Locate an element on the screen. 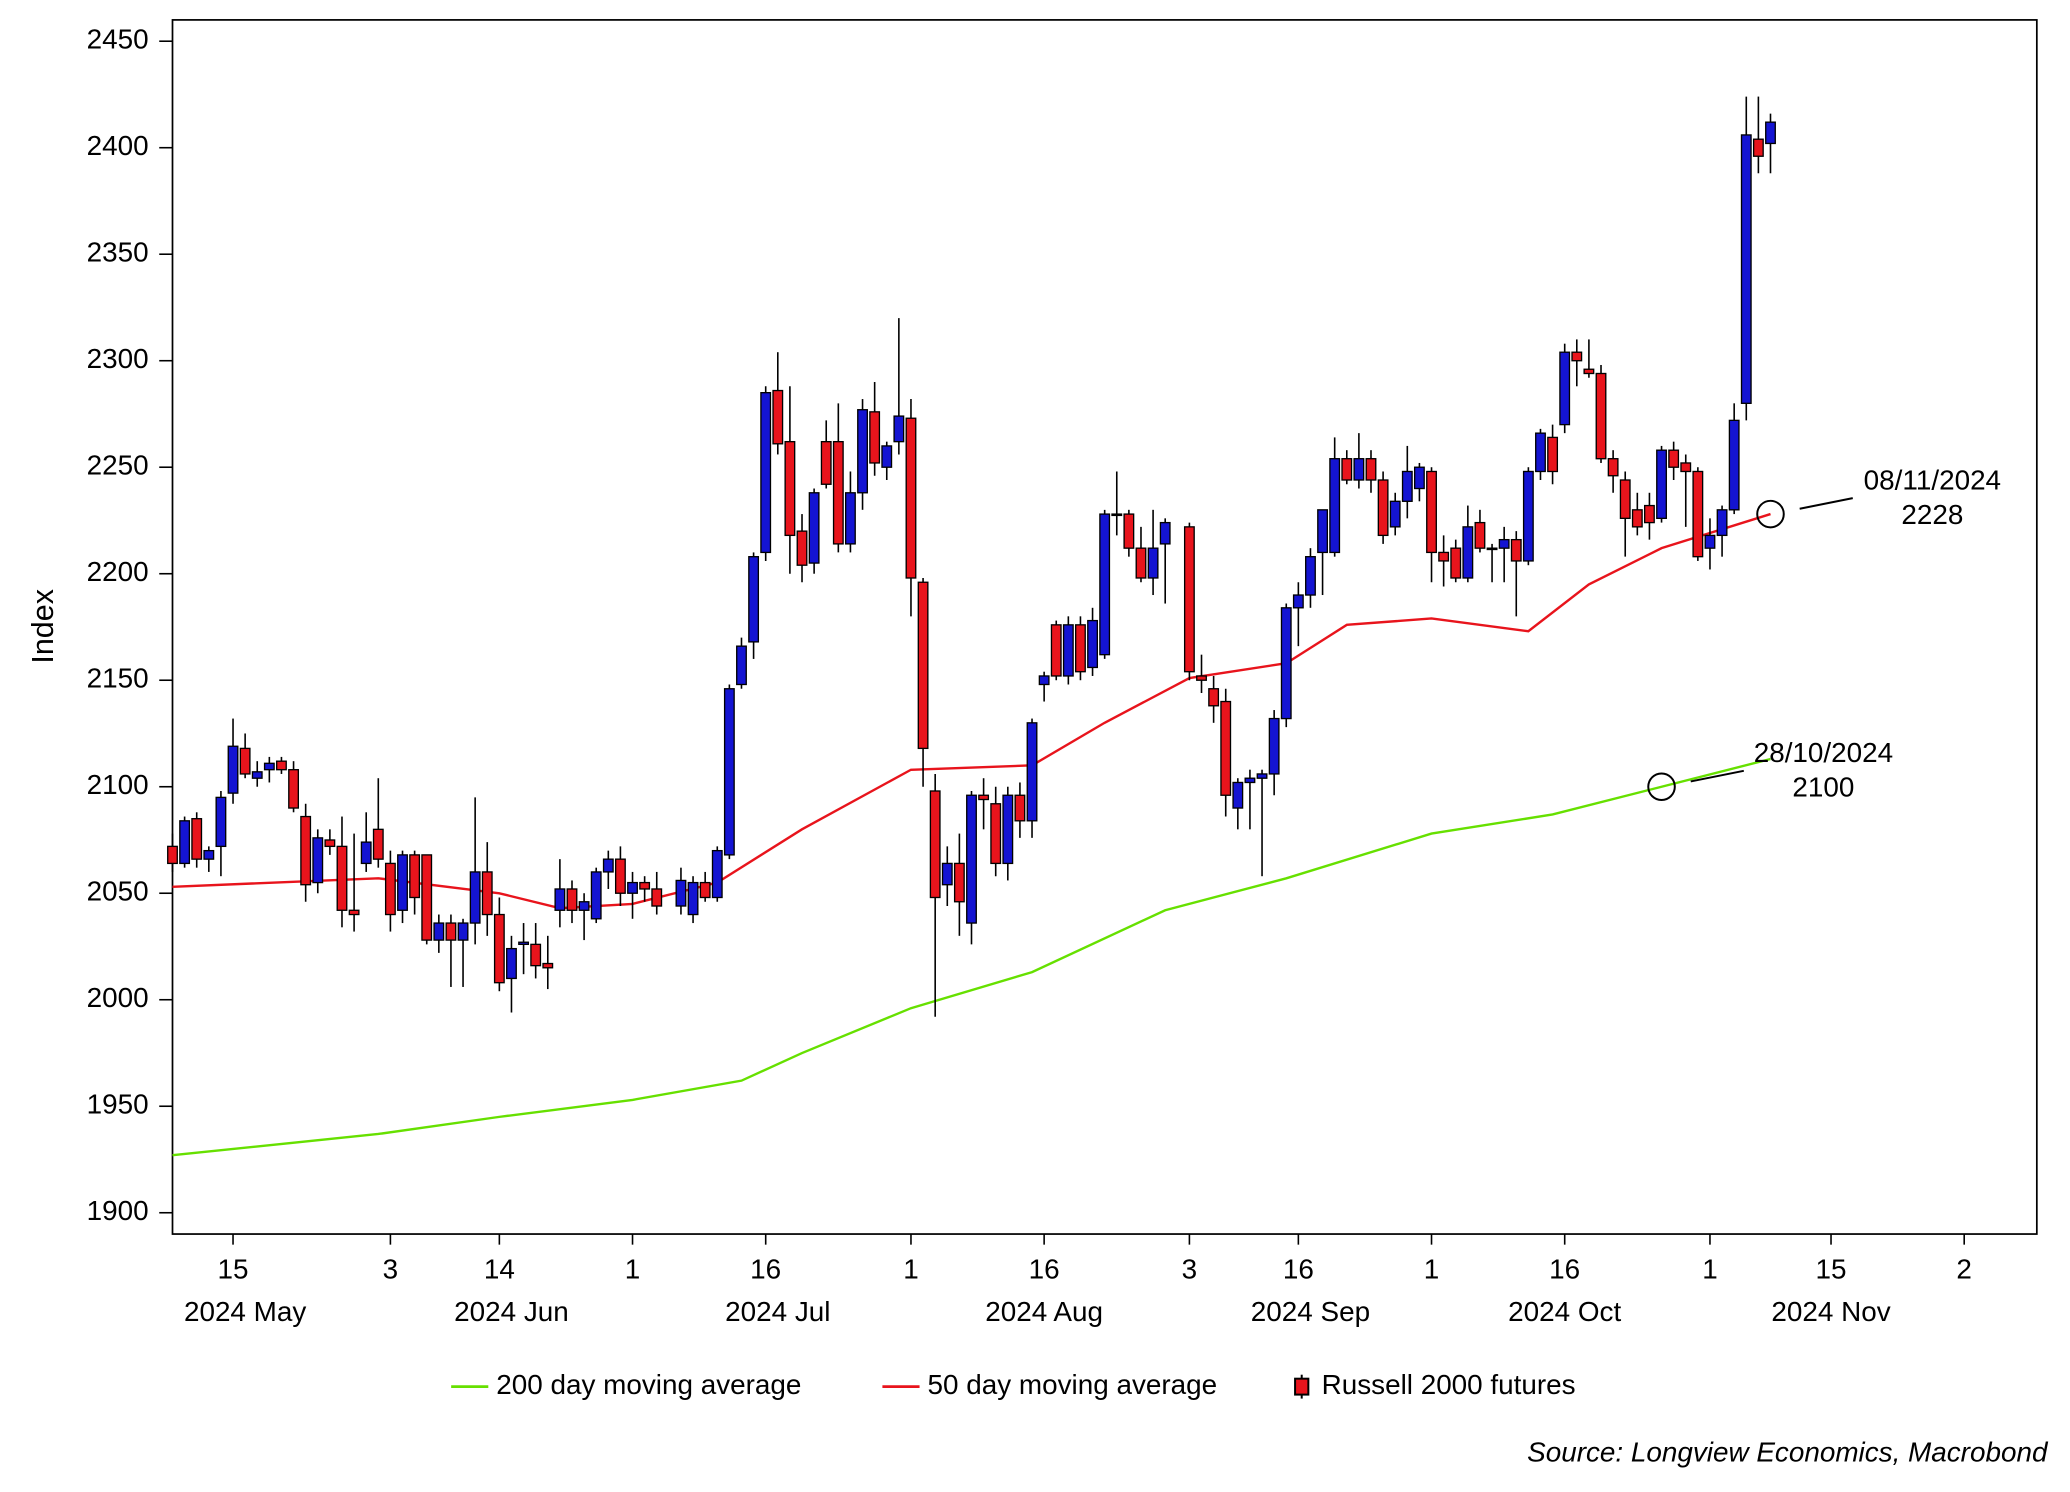  x-period-label: 2024 Nov is located at coordinates (1830, 1311).